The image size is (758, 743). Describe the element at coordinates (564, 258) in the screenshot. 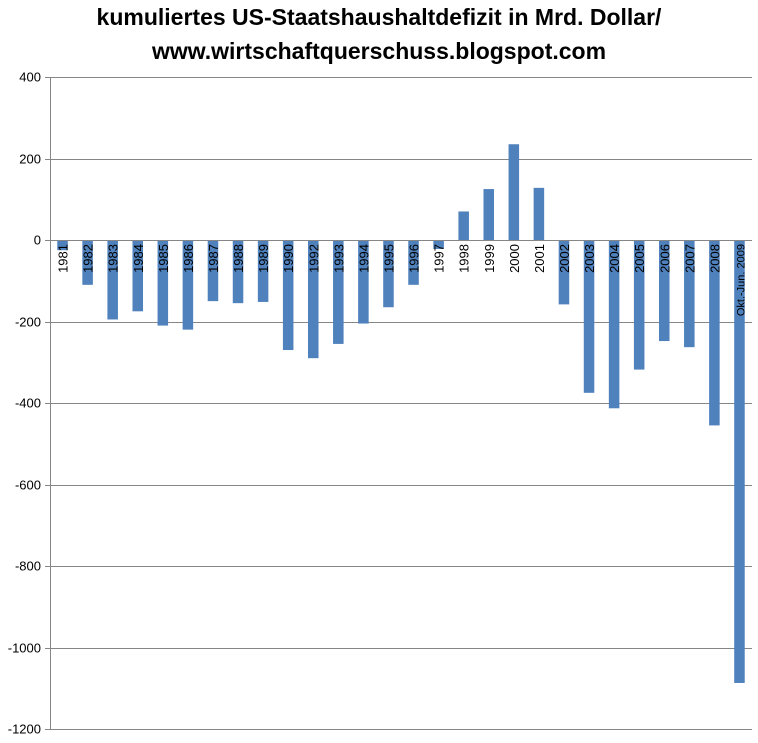

I see `x-tick-label: 2002` at that location.